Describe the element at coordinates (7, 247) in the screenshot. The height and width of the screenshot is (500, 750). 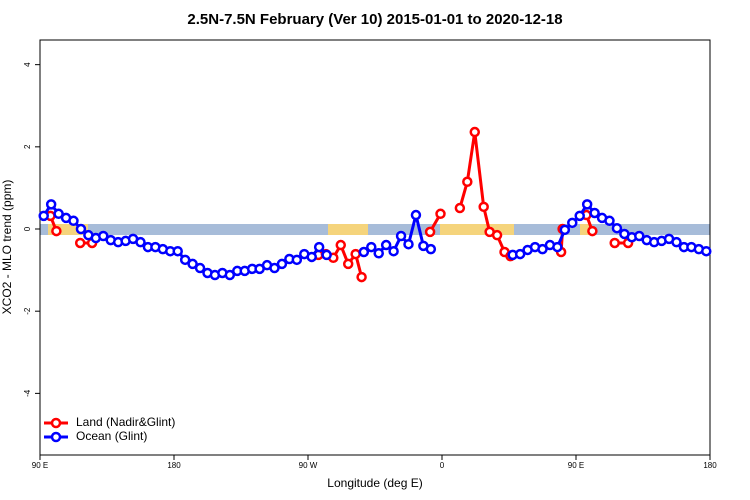
I see `y-axis-label: XCO2 - MLO trend (ppm)` at that location.